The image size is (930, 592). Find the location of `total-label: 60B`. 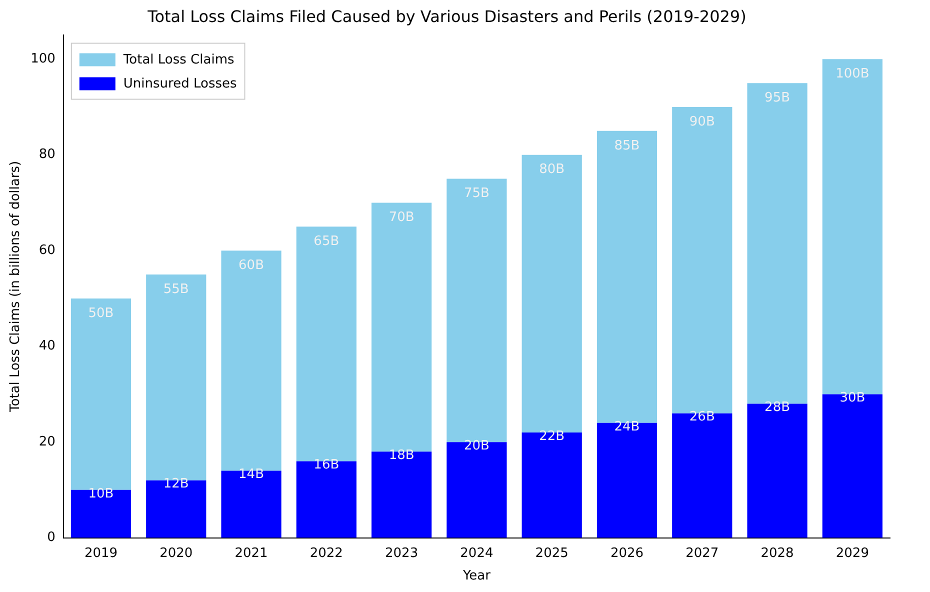

total-label: 60B is located at coordinates (251, 265).